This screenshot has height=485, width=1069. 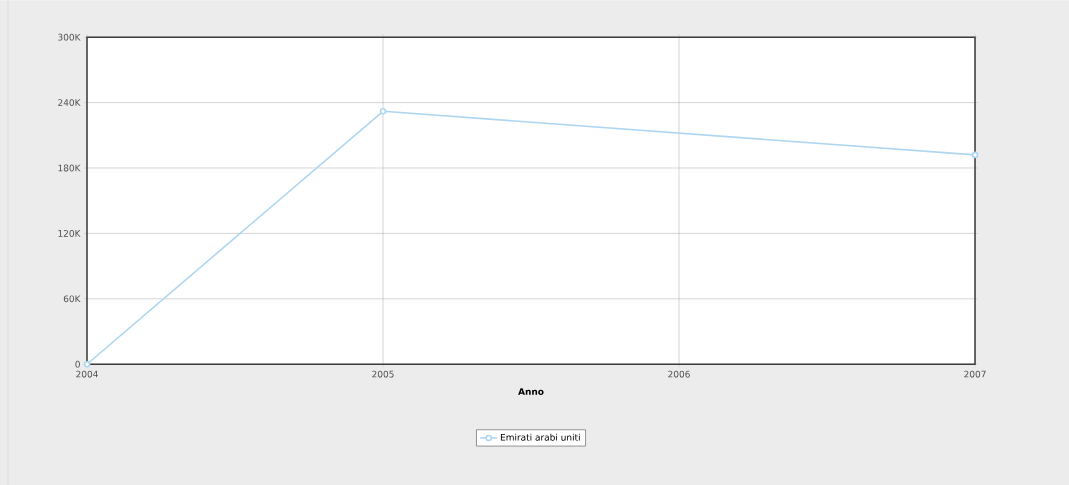 I want to click on y-tick-label: 180K, so click(x=69, y=168).